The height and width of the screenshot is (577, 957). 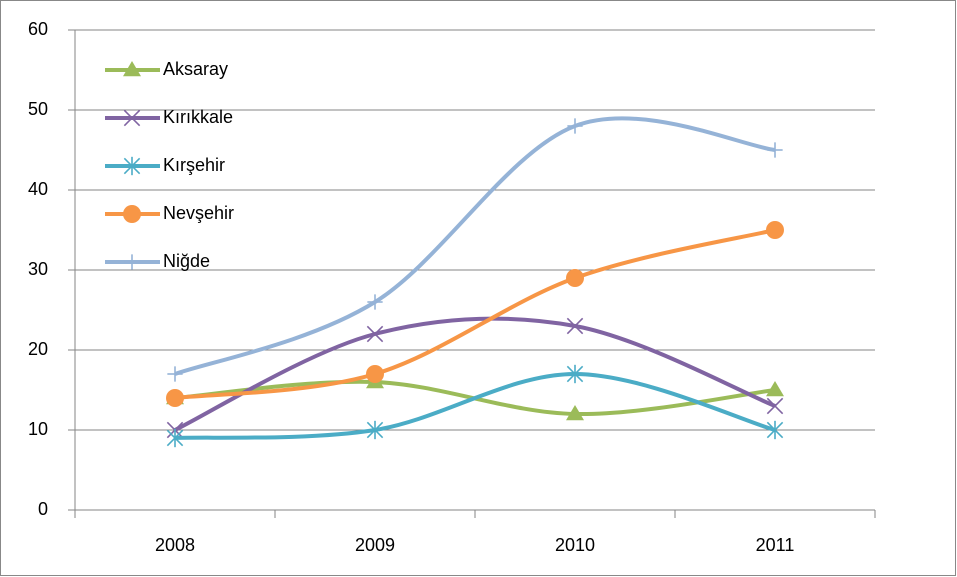 I want to click on x-tick-label: 2008, so click(x=175, y=545).